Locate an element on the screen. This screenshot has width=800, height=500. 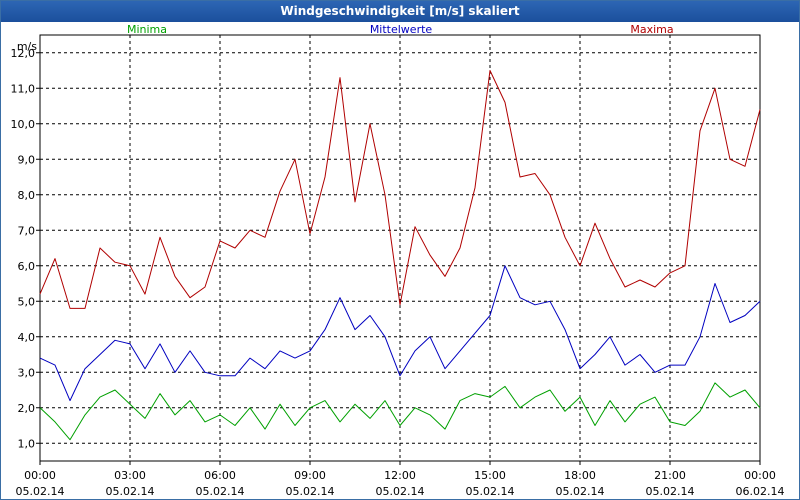
y-tick-label: 11,0 is located at coordinates (23, 88).